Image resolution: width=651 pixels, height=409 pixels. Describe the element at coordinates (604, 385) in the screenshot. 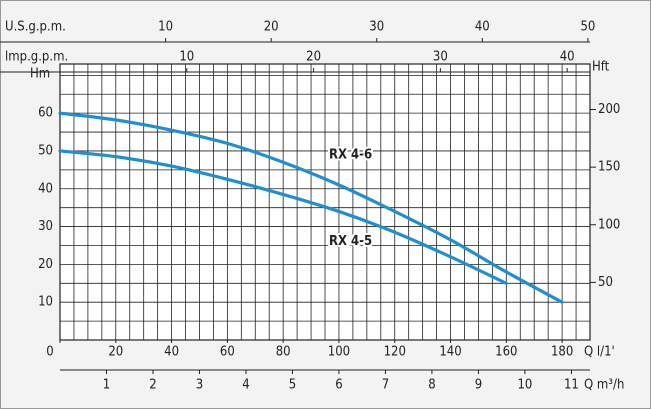

I see `axis-label: Q m³/h` at that location.